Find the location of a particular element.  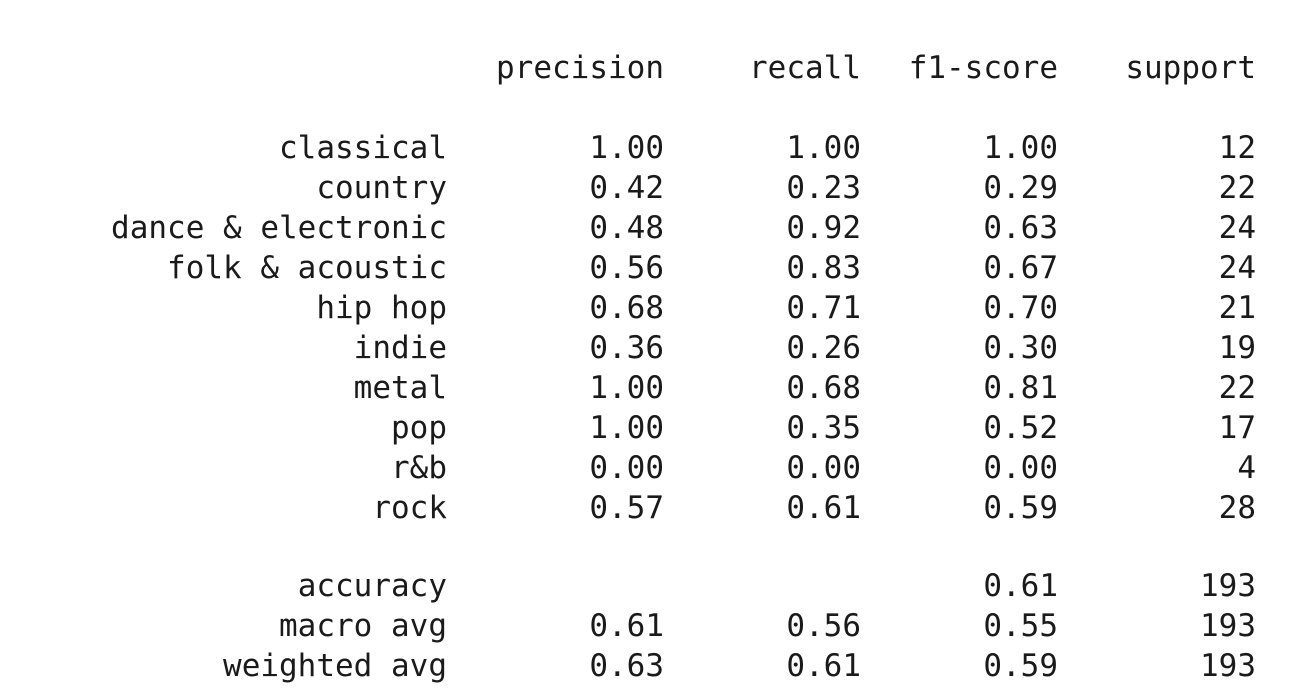

table-row: indie 0.36 0.26 0.30 19 is located at coordinates (658, 348).